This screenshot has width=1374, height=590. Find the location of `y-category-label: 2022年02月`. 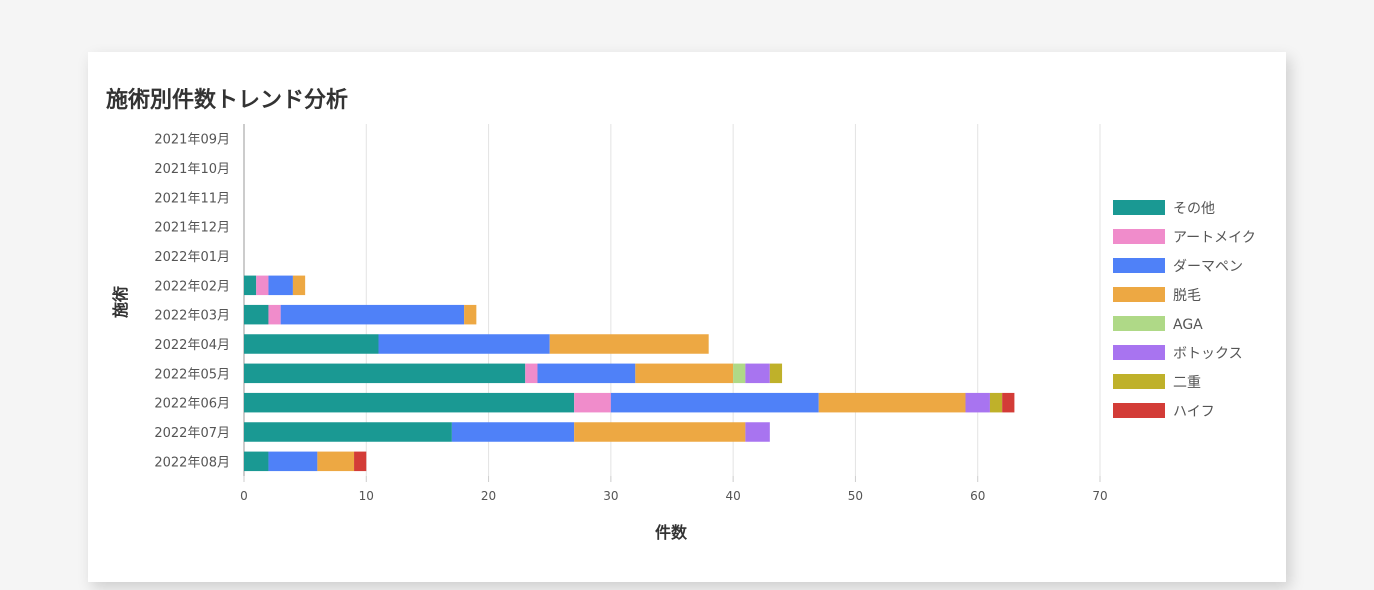

y-category-label: 2022年02月 is located at coordinates (192, 286).